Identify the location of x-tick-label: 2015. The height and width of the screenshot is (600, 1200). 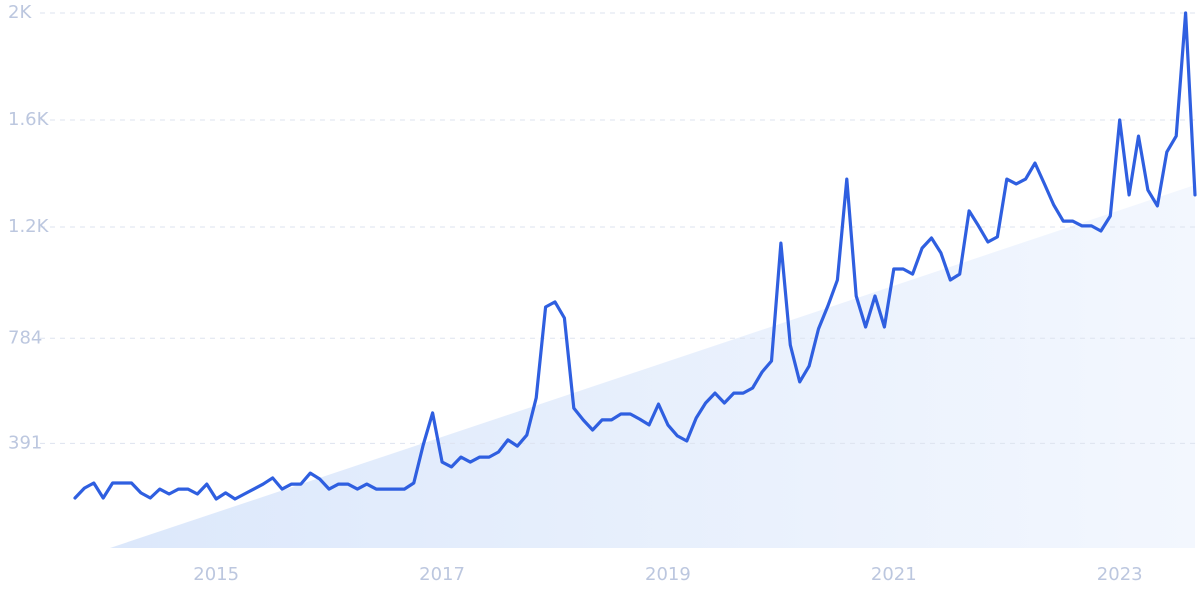
(216, 574).